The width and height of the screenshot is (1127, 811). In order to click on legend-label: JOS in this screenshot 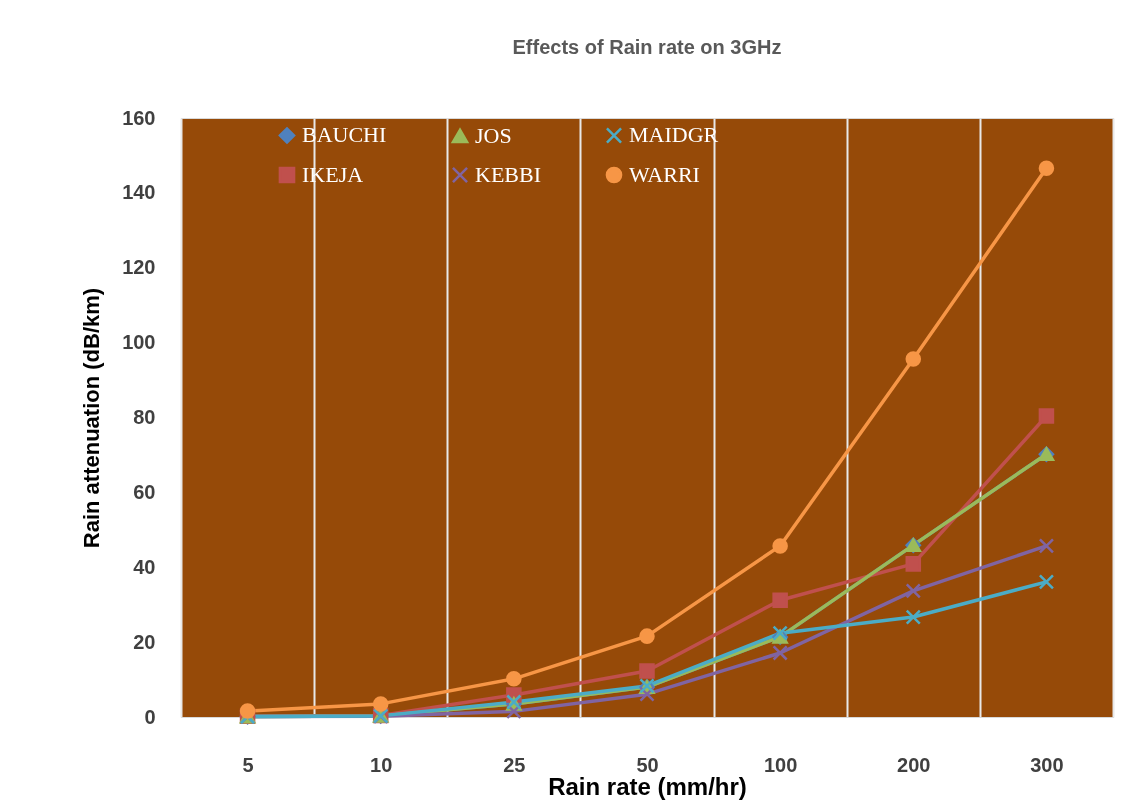, I will do `click(493, 135)`.